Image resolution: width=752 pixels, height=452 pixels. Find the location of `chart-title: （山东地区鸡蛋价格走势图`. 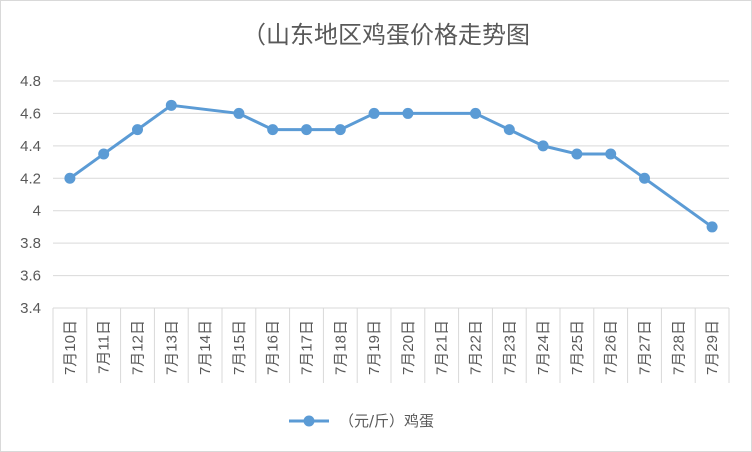

chart-title: （山东地区鸡蛋价格走势图 is located at coordinates (386, 35).